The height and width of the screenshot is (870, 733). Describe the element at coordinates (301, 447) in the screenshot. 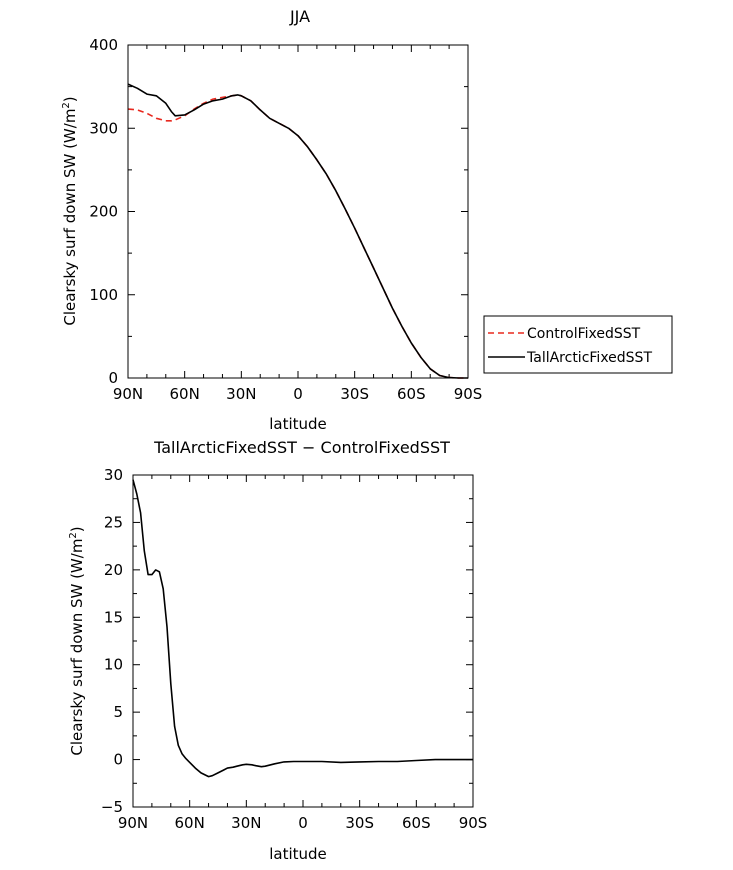

I see `bottom-chart-title: TallArcticFixedSST − ControlFixedSST` at that location.